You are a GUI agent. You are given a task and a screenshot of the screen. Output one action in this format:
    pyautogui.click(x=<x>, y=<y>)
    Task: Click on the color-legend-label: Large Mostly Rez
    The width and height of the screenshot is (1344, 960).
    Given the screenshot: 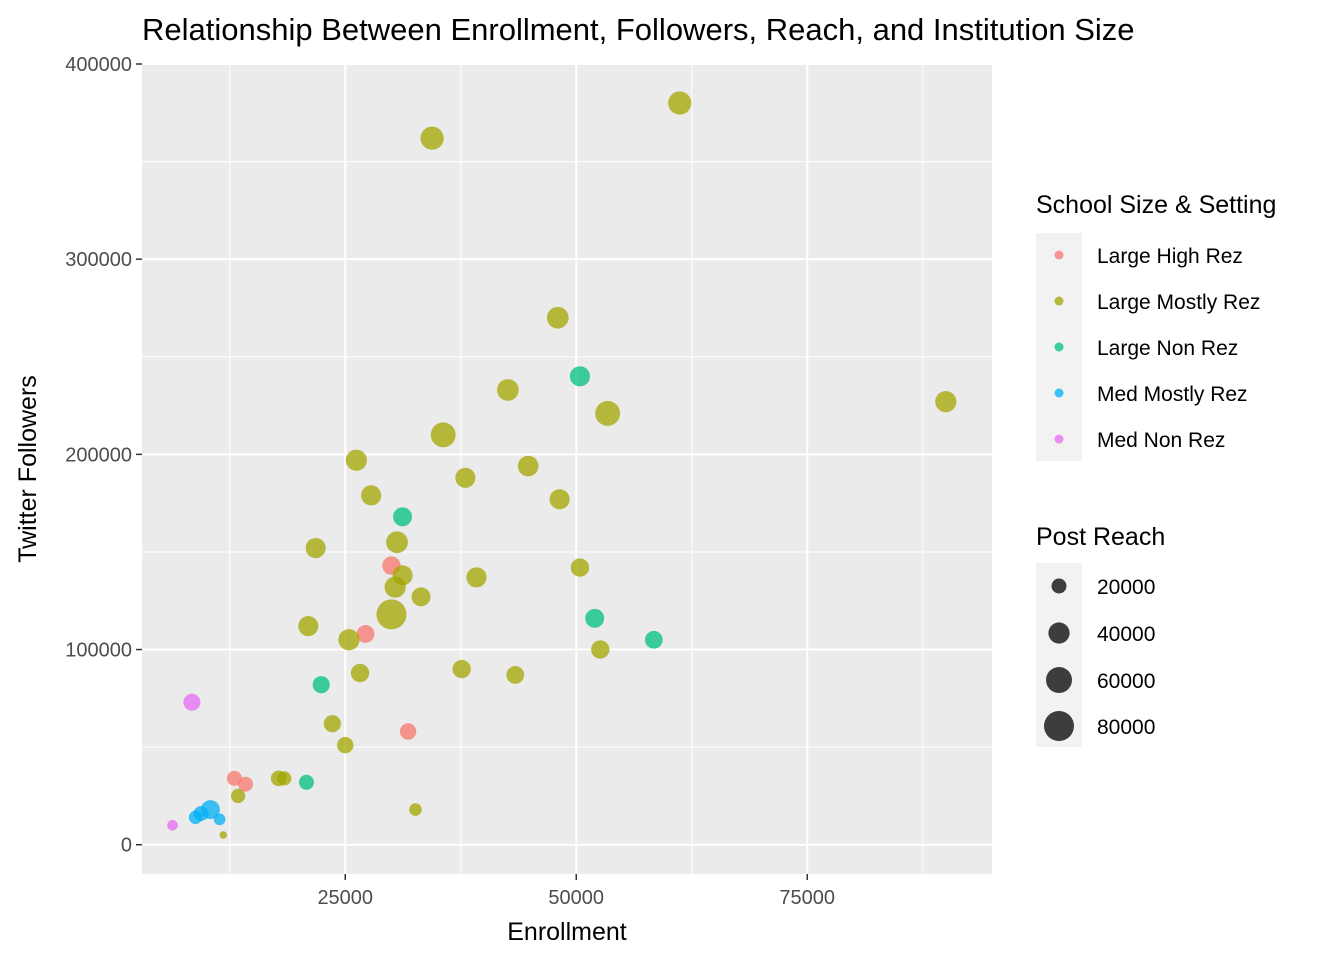 What is the action you would take?
    pyautogui.click(x=1178, y=302)
    